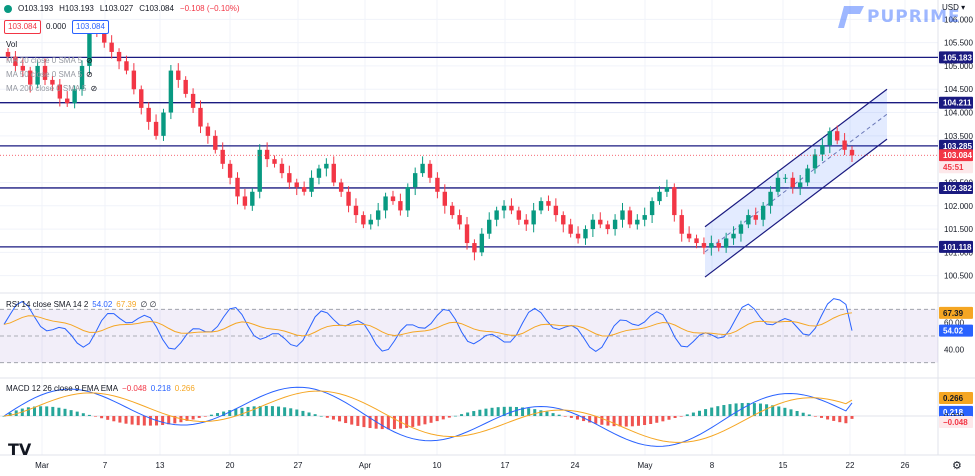 The image size is (975, 476). What do you see at coordinates (954, 7) in the screenshot?
I see `currency-selector: USD ▾` at bounding box center [954, 7].